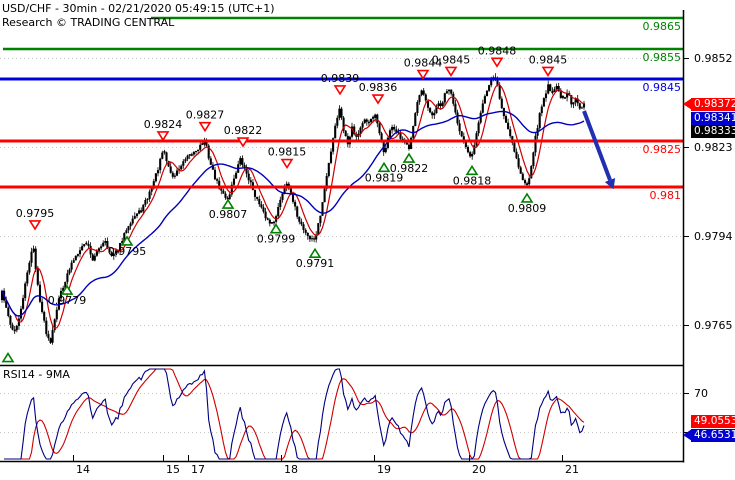 Image resolution: width=735 pixels, height=480 pixels. I want to click on research-credit: Research © TRADING CENTRAL, so click(88, 22).